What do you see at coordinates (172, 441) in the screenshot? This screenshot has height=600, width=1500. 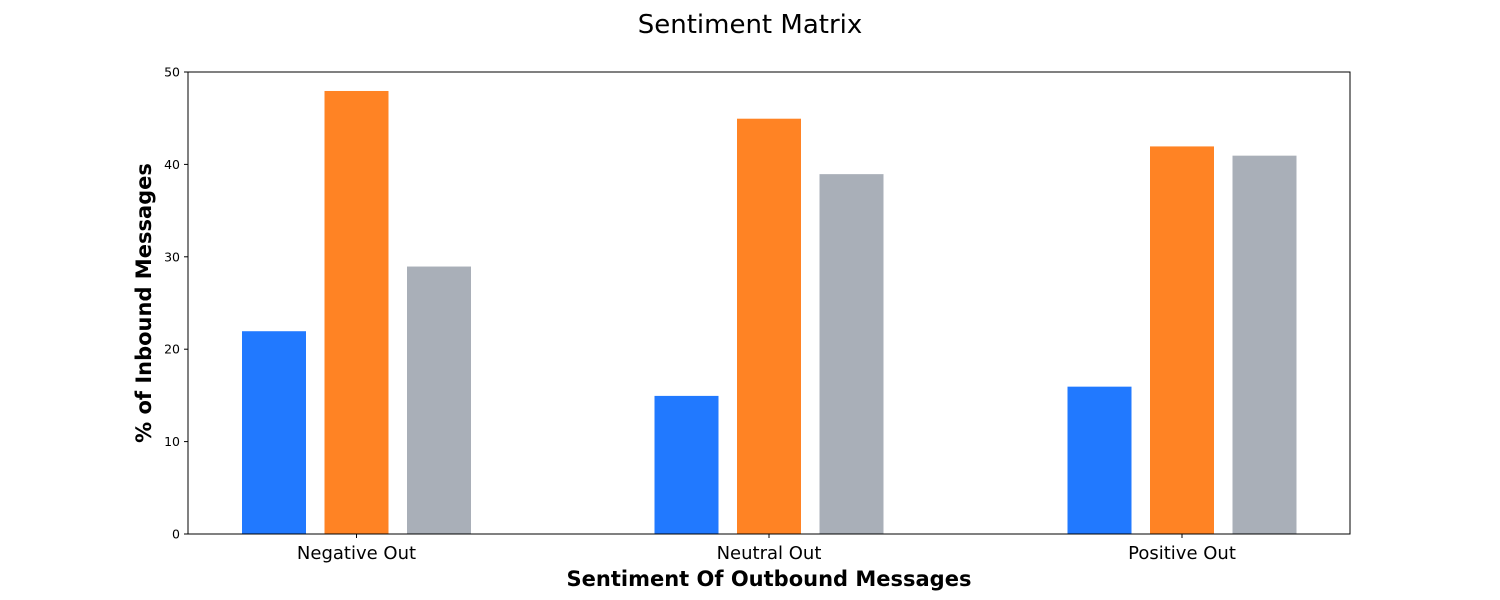 I see `y-tick-label: 10` at bounding box center [172, 441].